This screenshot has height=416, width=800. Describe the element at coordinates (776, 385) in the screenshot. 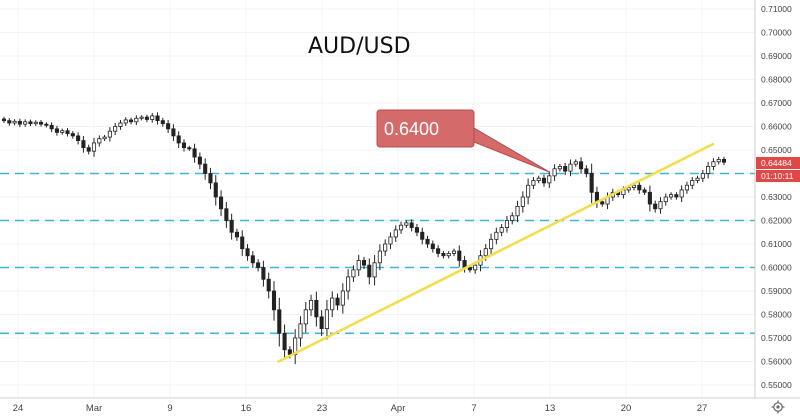

I see `y-tick-label: 0.55000` at that location.